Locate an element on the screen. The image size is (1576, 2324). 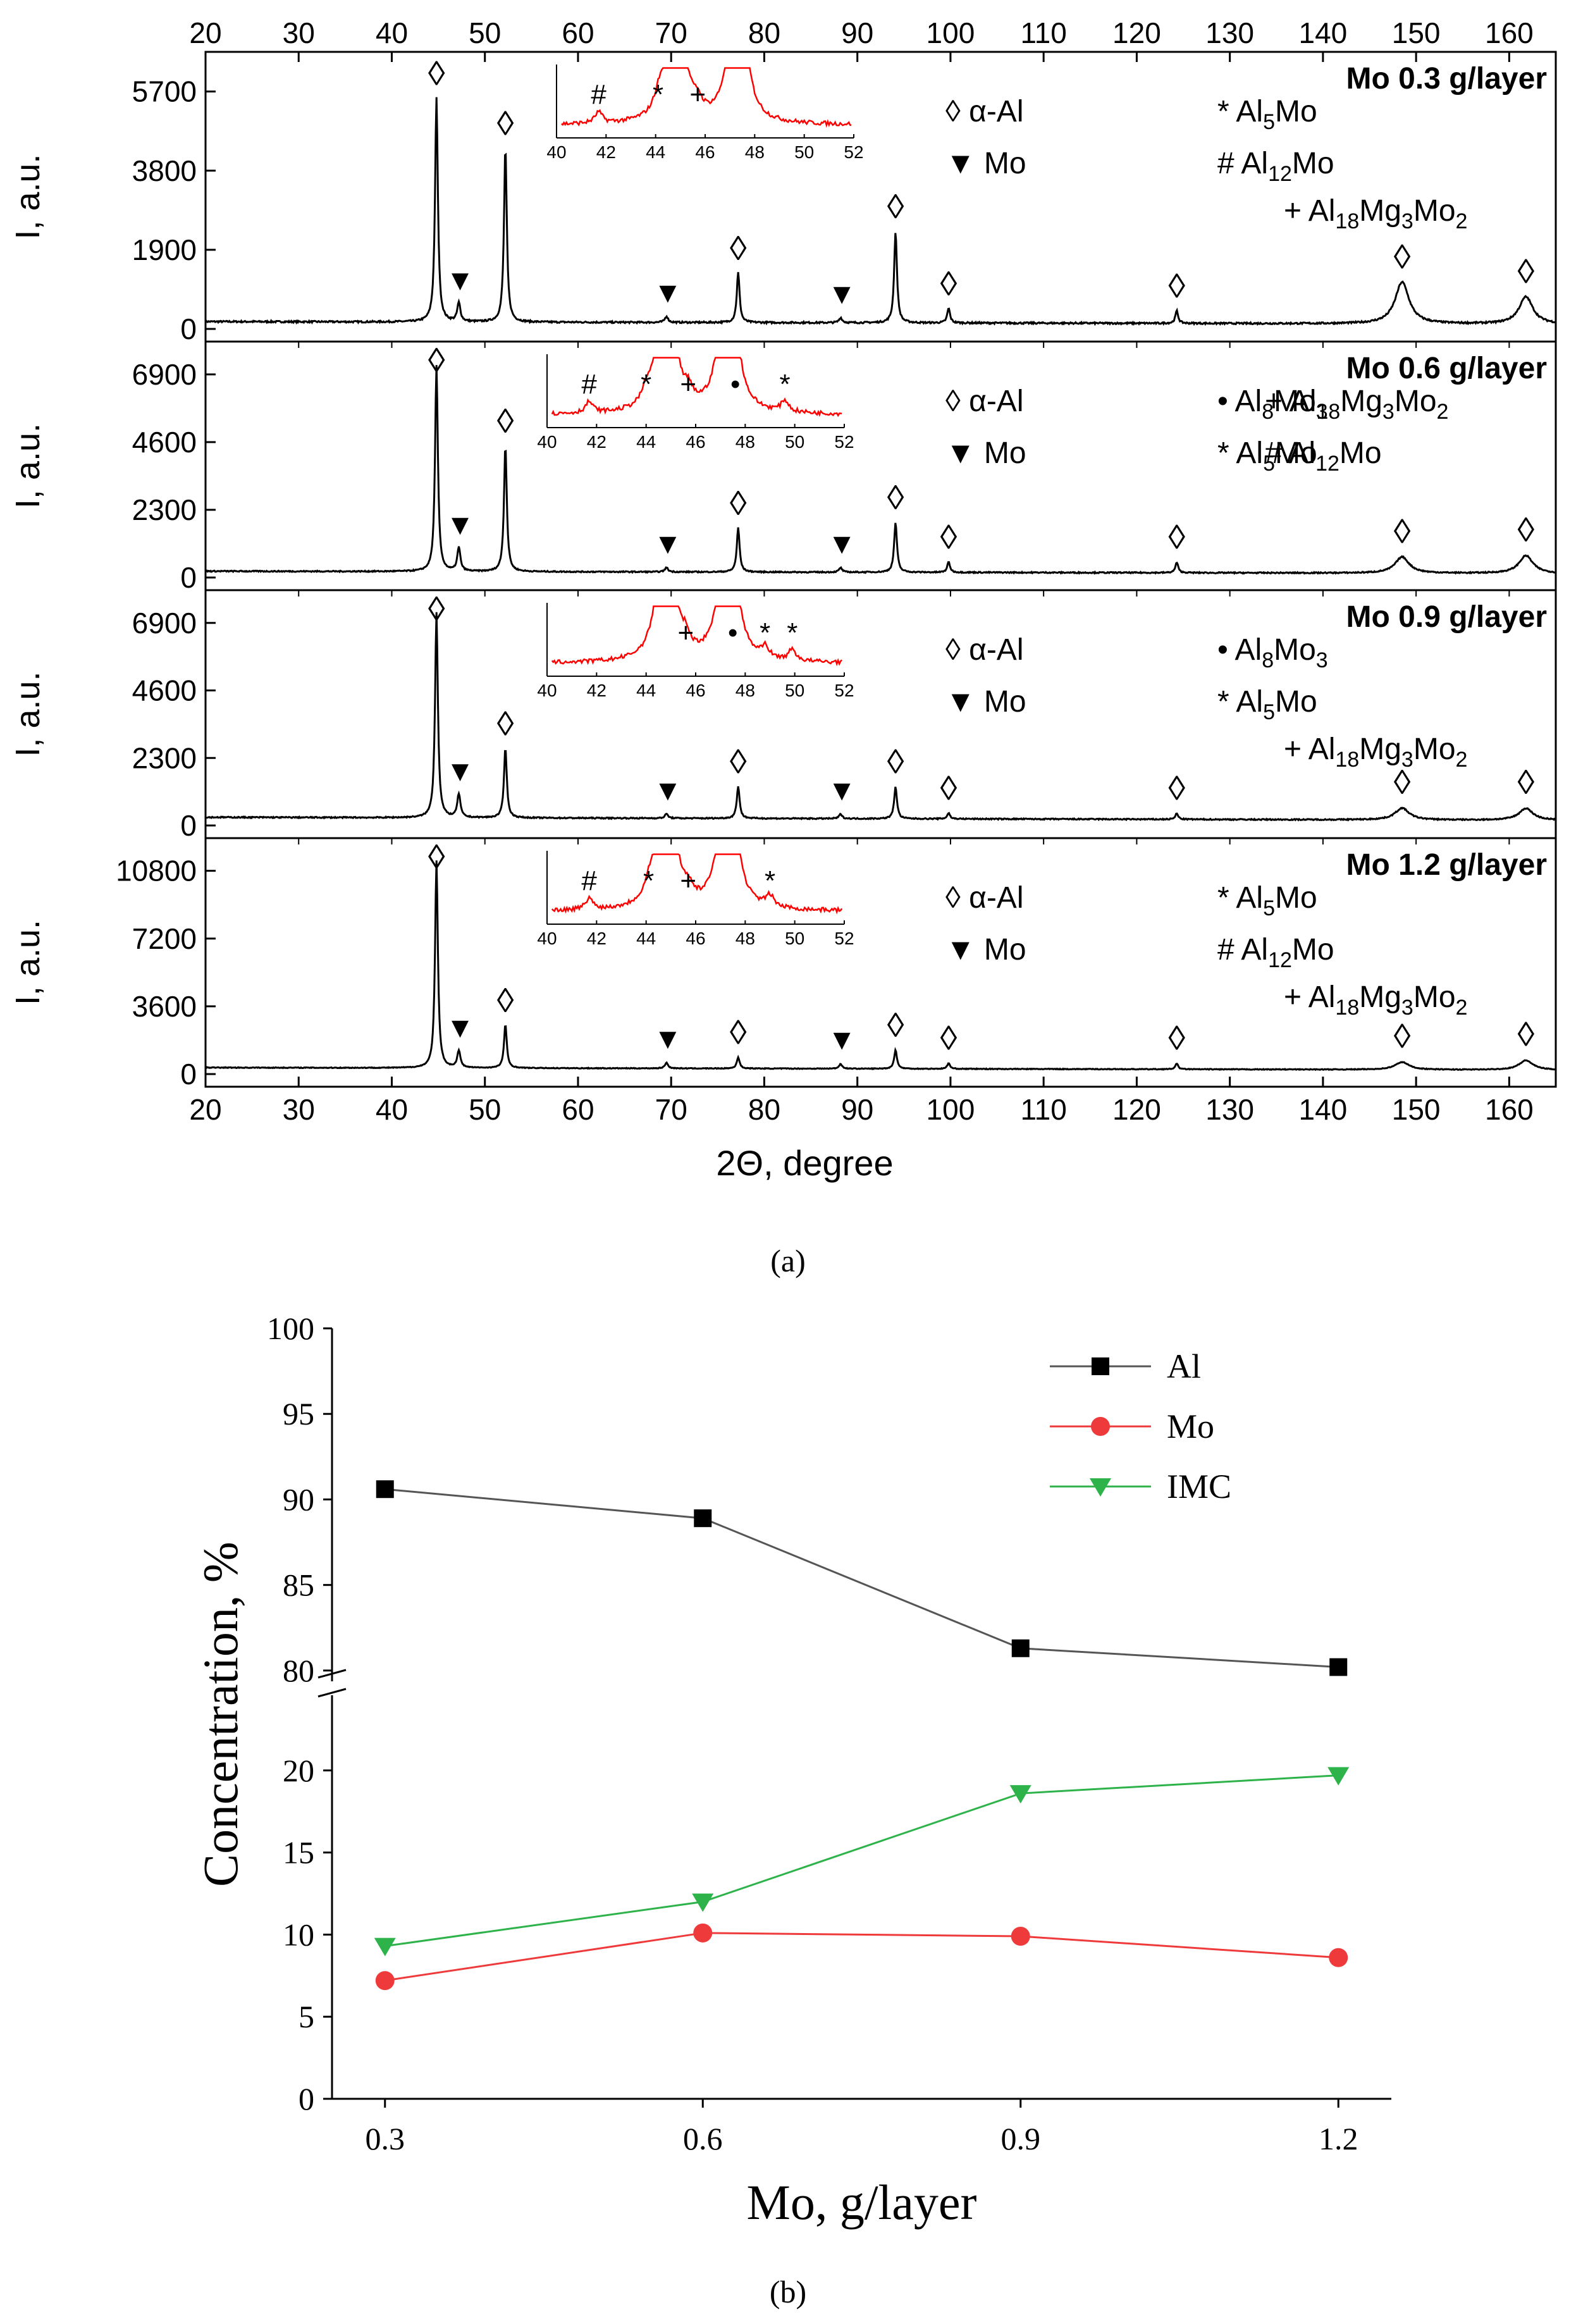
y-tick-label: 4600 is located at coordinates (164, 442).